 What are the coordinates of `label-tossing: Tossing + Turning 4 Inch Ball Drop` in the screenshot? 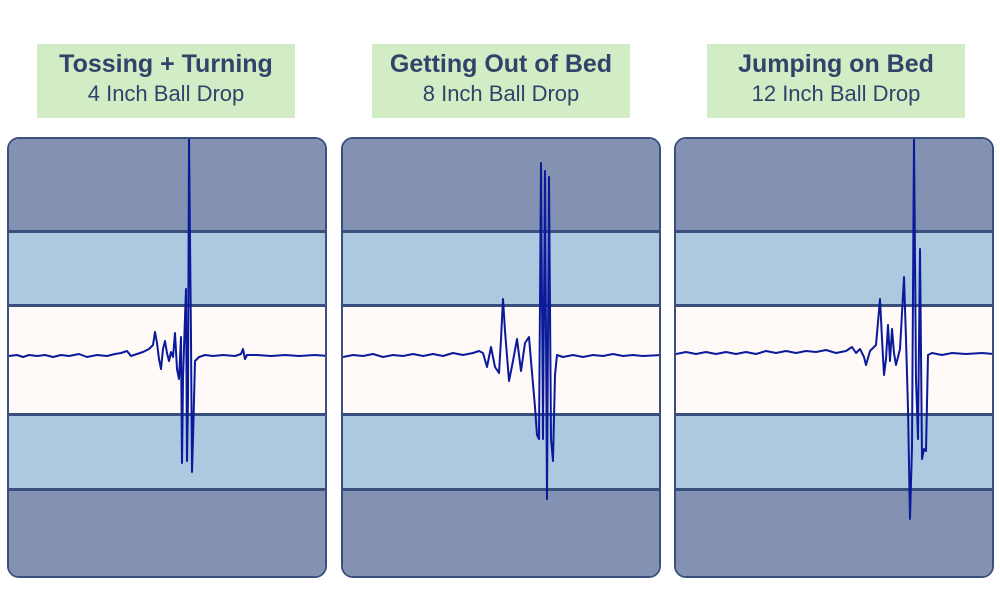 It's located at (166, 81).